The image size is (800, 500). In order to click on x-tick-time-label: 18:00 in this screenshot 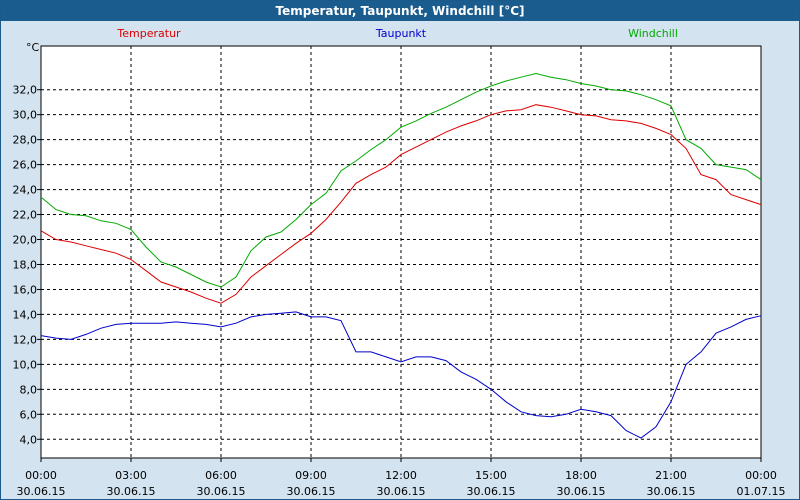, I will do `click(581, 475)`.